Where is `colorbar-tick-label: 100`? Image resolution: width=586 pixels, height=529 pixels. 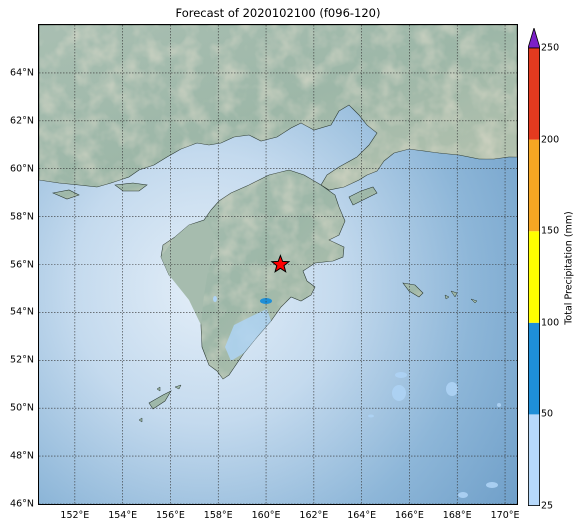
colorbar-tick-label: 100 is located at coordinates (550, 323).